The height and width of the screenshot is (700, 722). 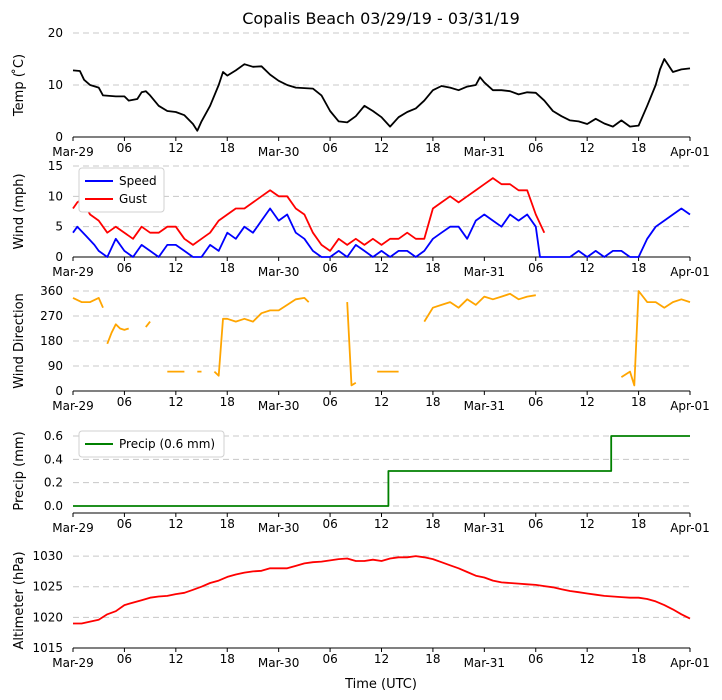 I want to click on y-tick-label: 270, so click(x=51, y=316).